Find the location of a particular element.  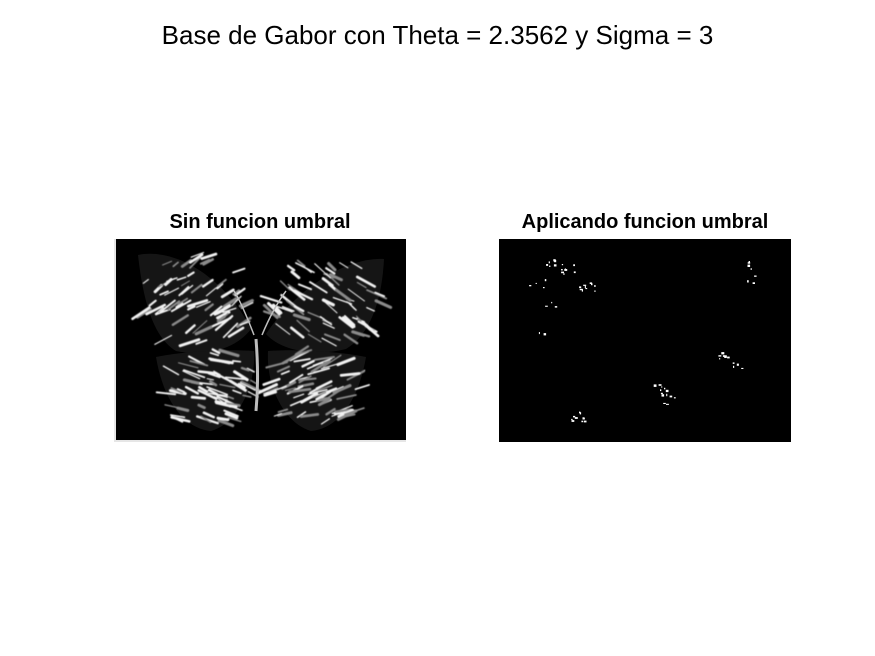

wing-silhouettes is located at coordinates (261, 342).